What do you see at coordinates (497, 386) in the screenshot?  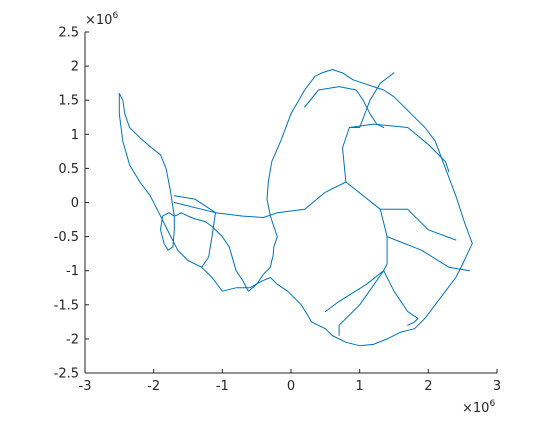 I see `x-tick-label: 3` at bounding box center [497, 386].